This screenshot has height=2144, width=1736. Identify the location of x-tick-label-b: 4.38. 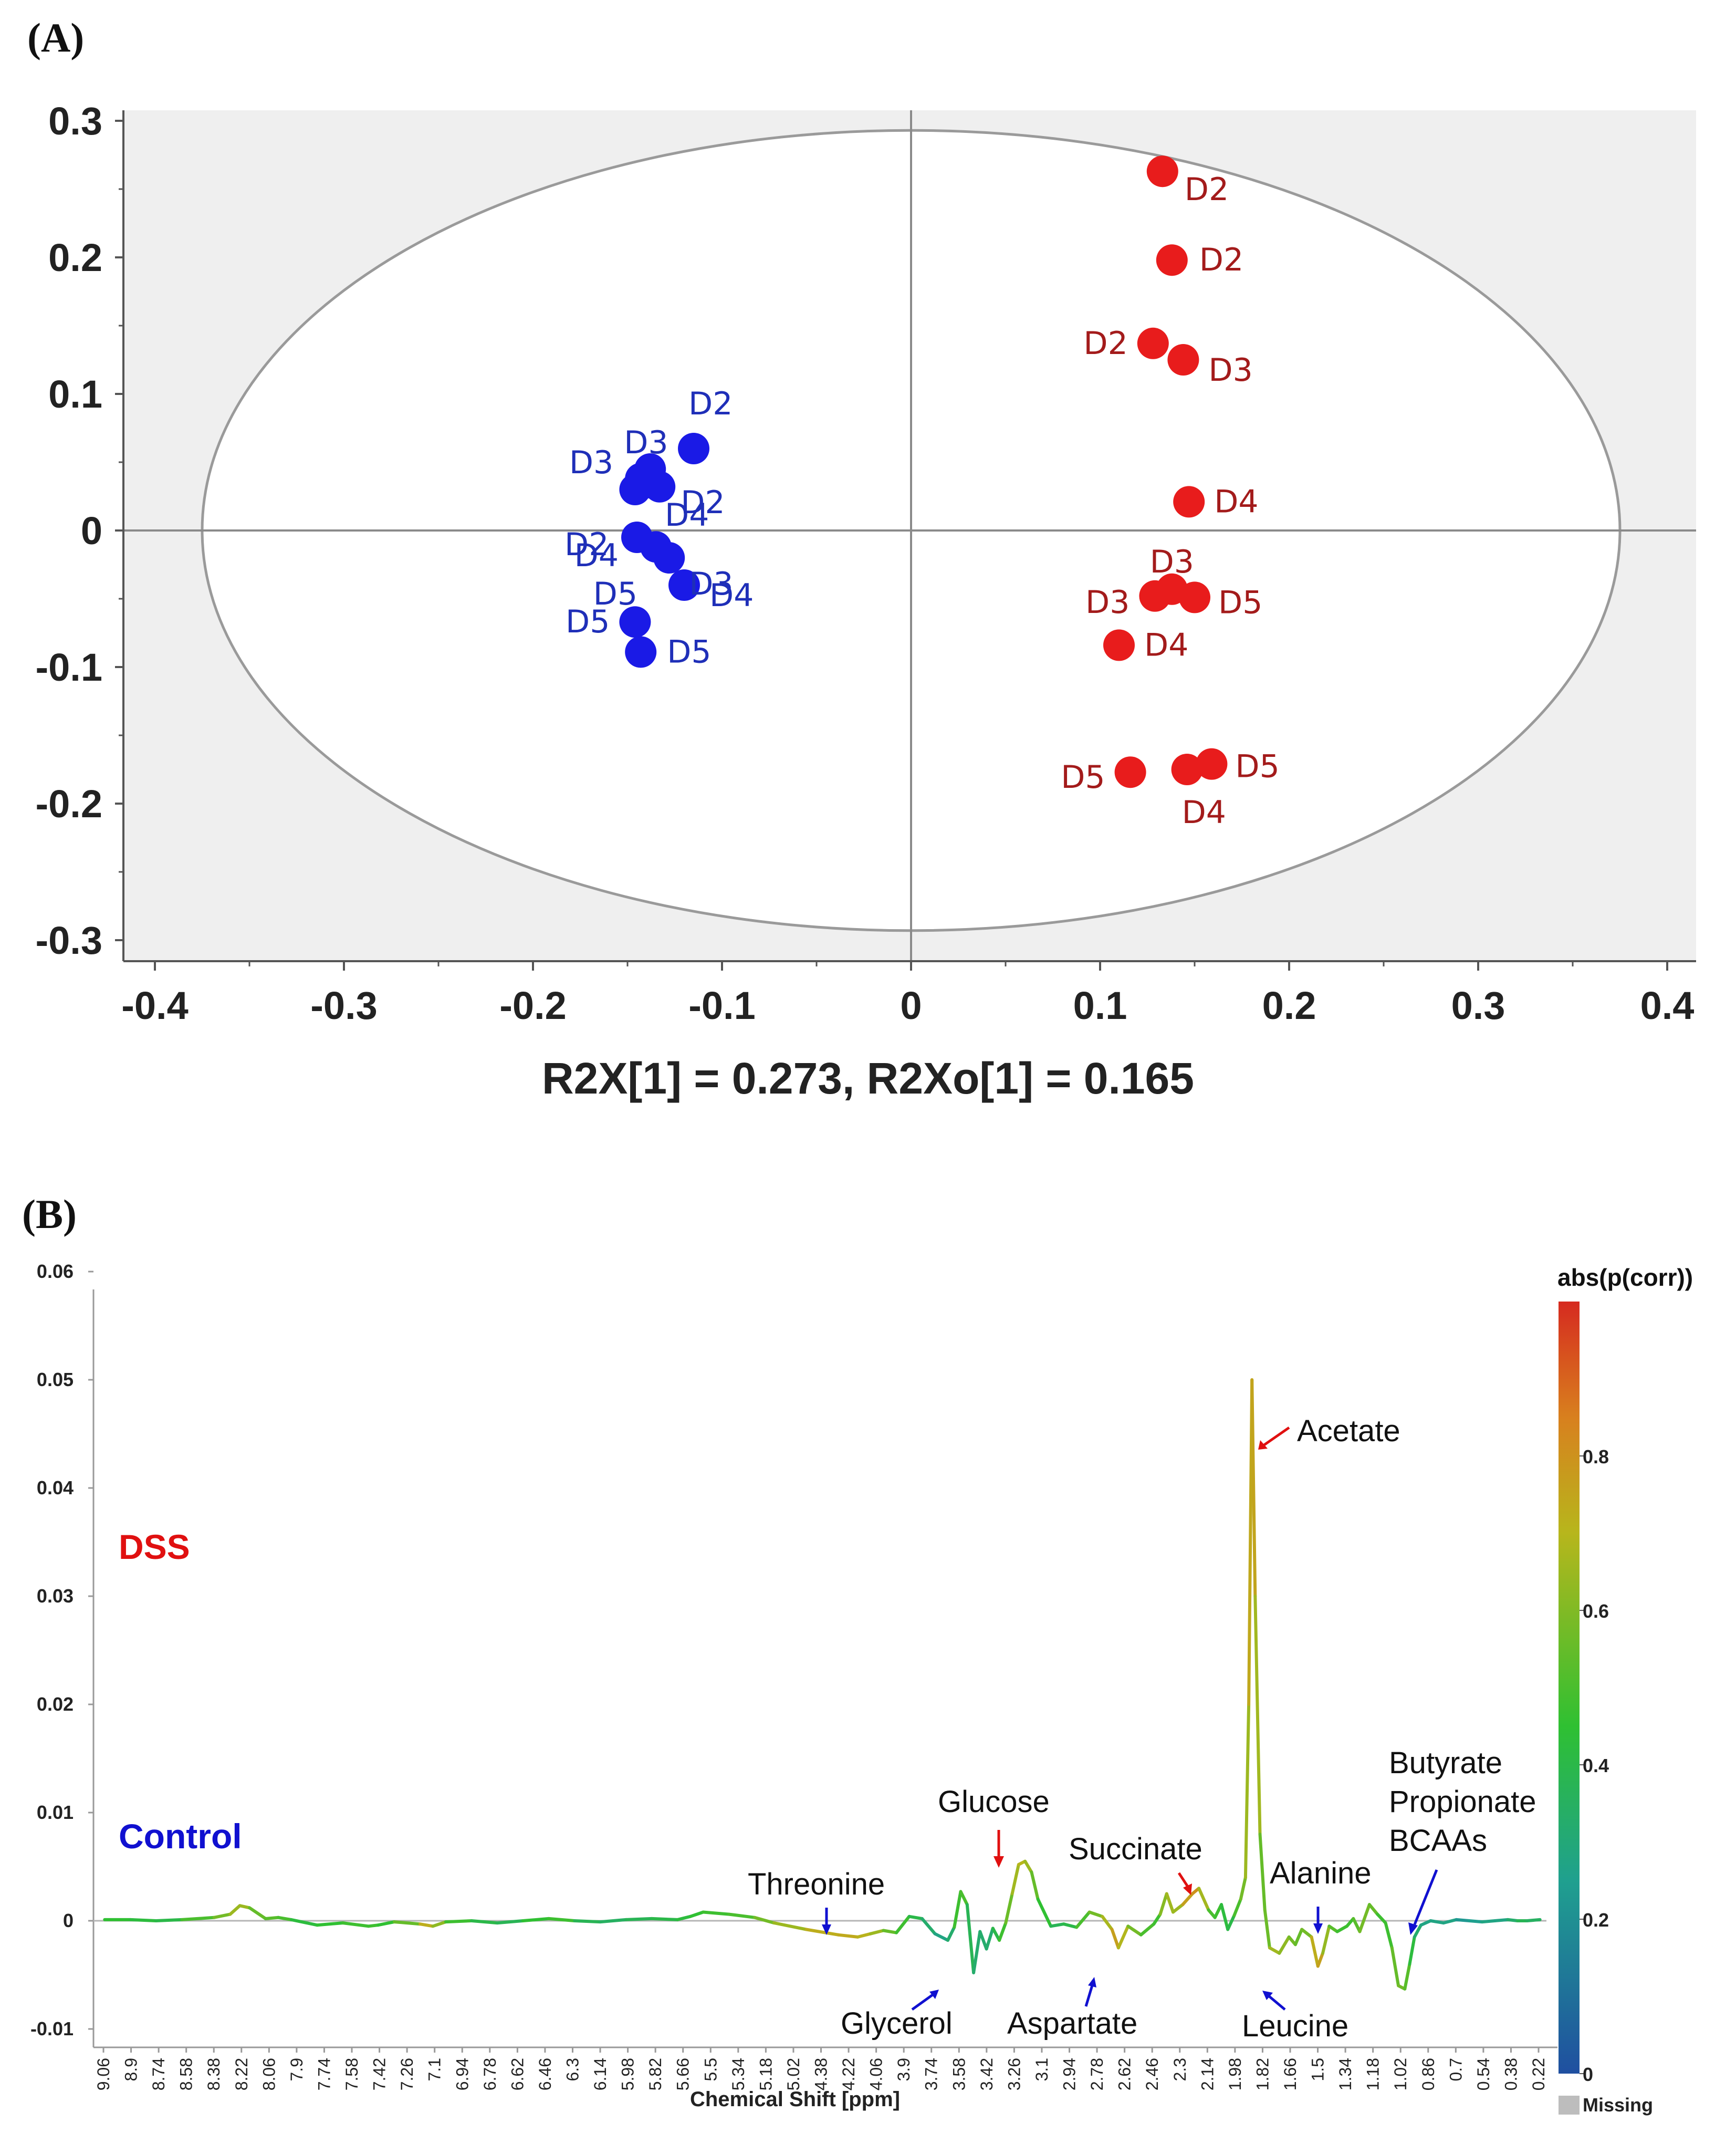
(821, 2074).